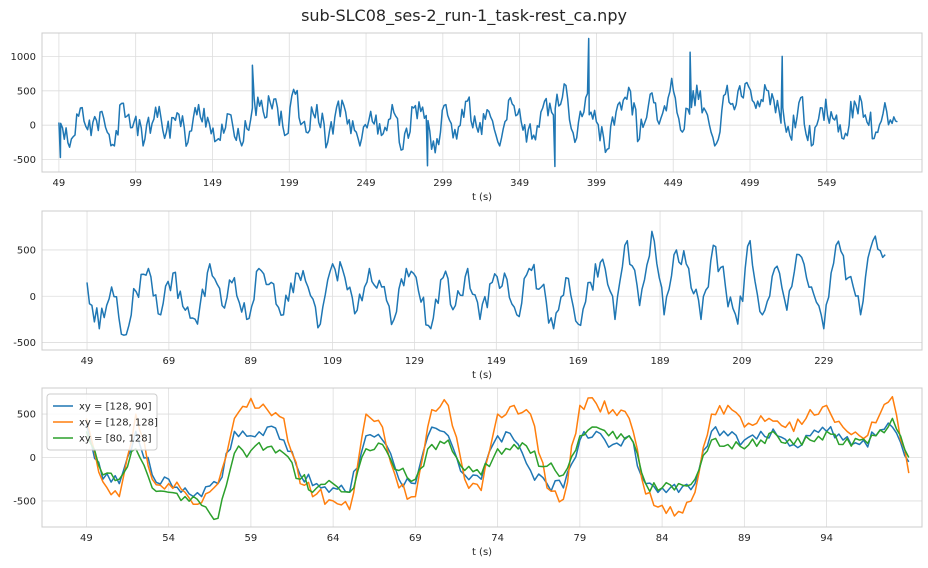 This screenshot has width=928, height=568. What do you see at coordinates (580, 538) in the screenshot?
I see `x-tick-label: 79` at bounding box center [580, 538].